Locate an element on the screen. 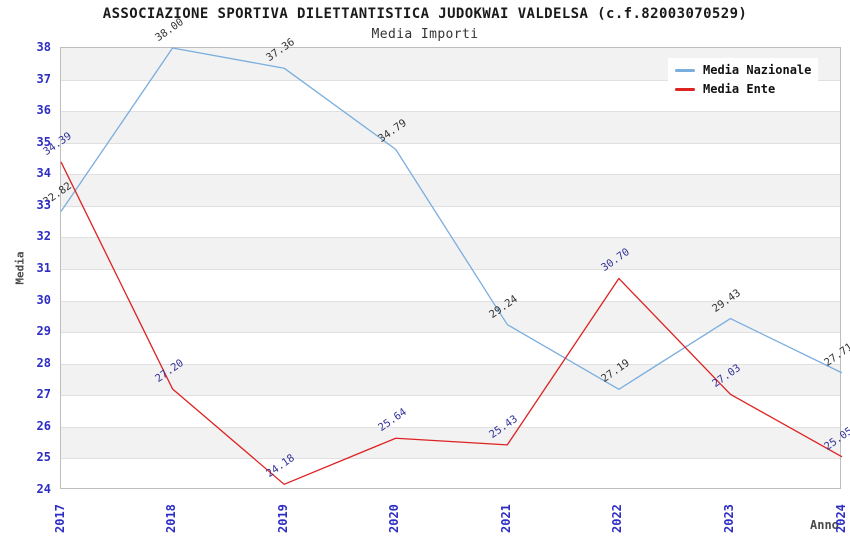  x-tick-label: 2020 is located at coordinates (394, 518).